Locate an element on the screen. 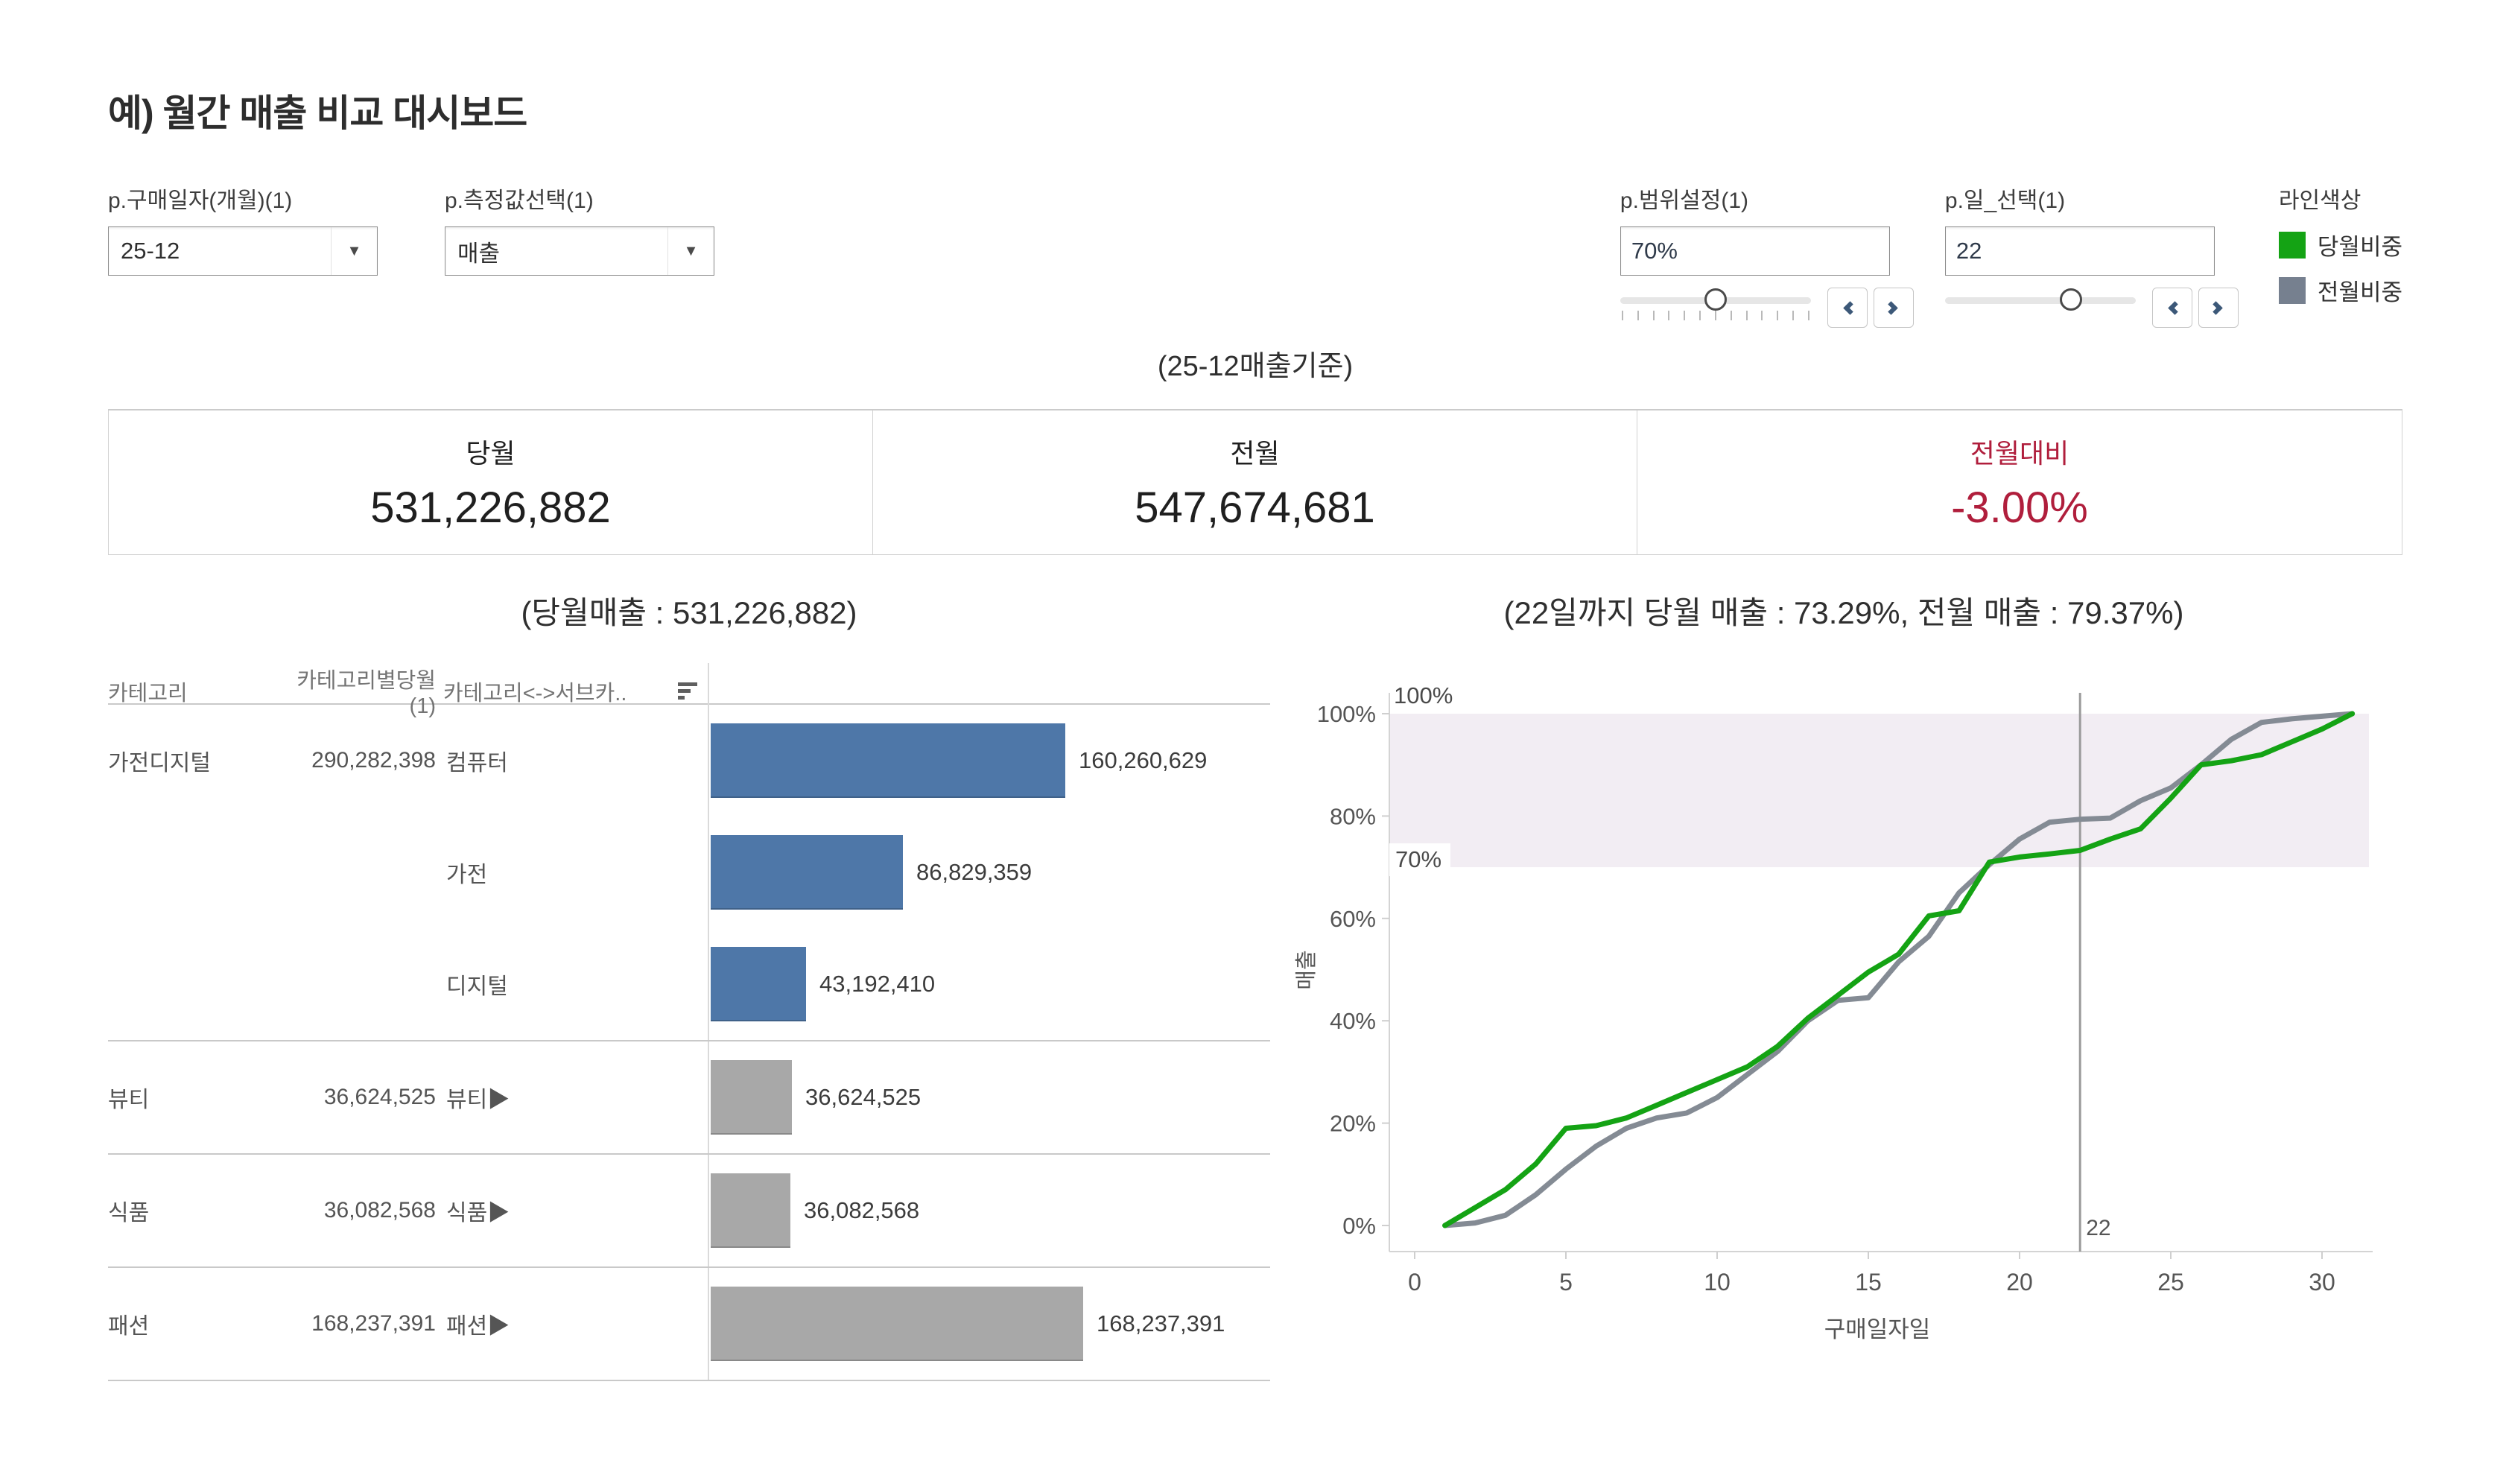 This screenshot has height=1484, width=2509. table-row: 디지털 43,192,410 is located at coordinates (689, 984).